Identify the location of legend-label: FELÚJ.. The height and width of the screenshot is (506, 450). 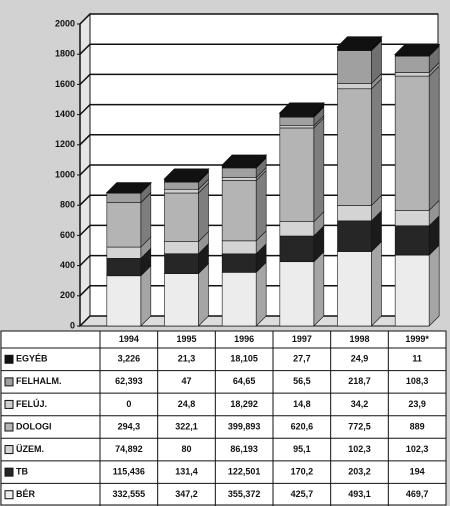
(31, 403).